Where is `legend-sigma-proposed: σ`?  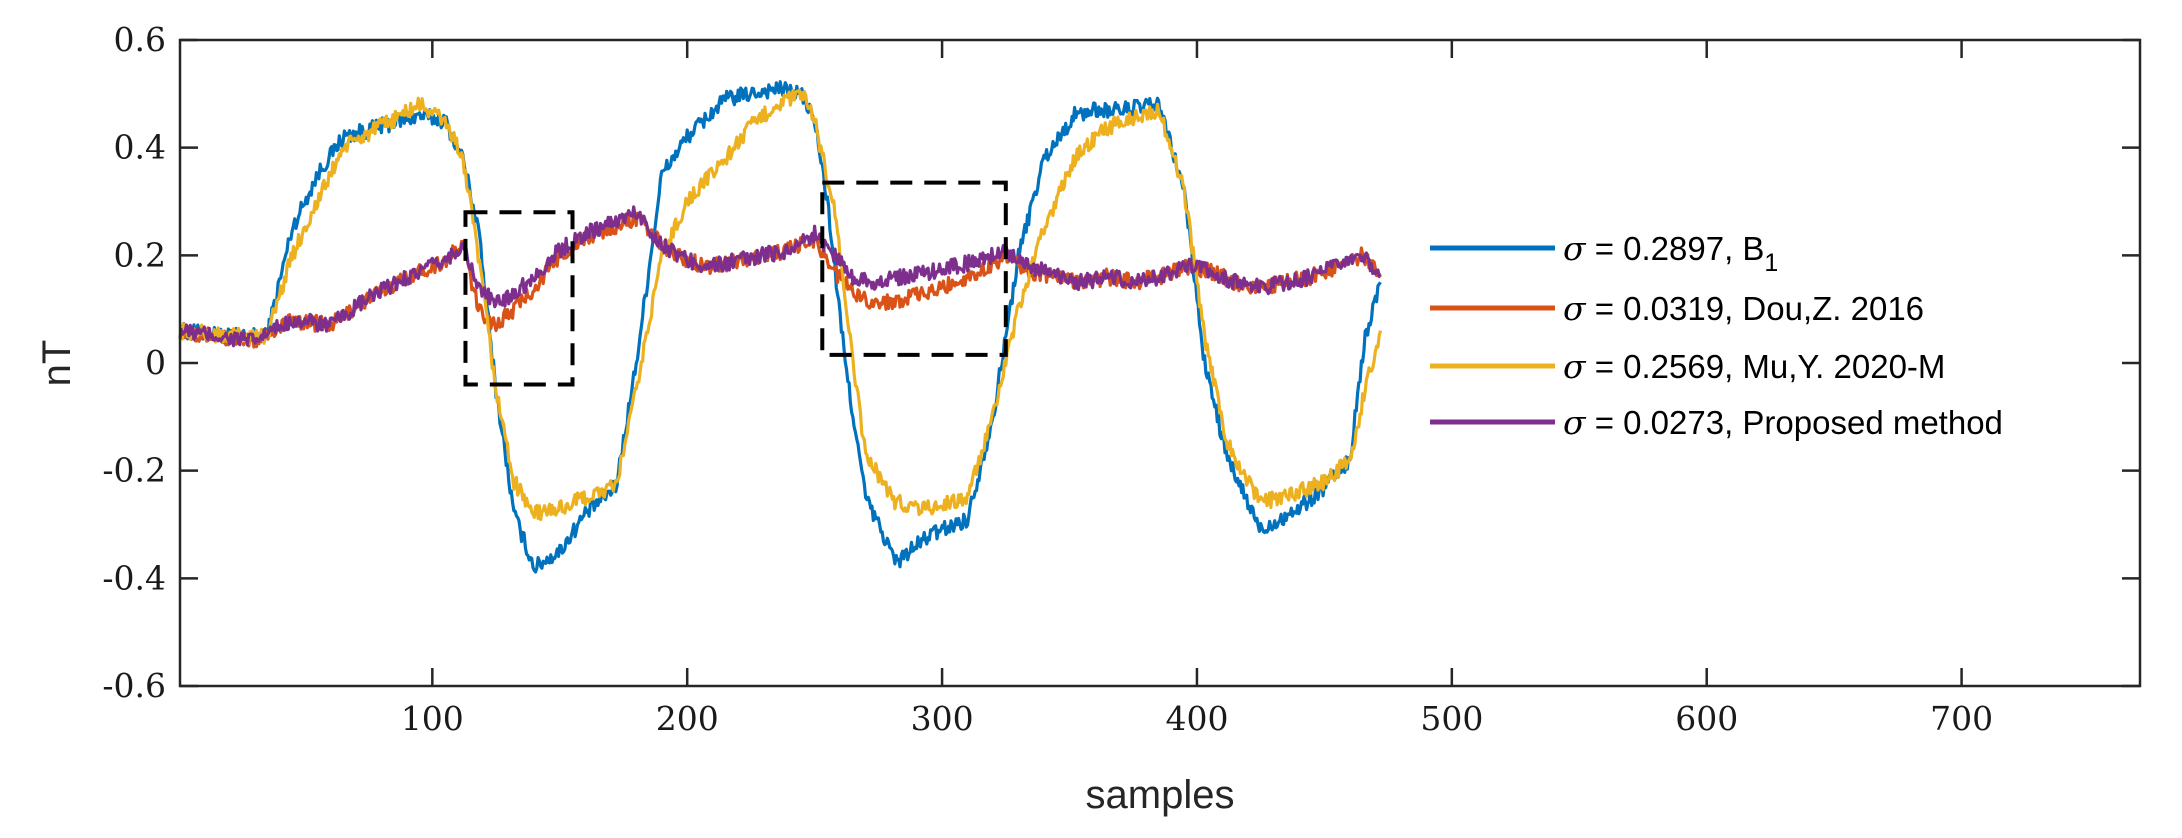 legend-sigma-proposed: σ is located at coordinates (1575, 422).